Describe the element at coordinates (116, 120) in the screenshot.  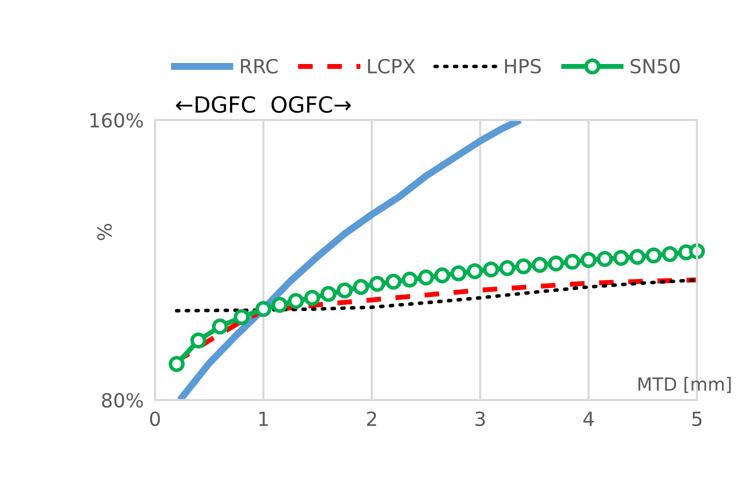
I see `y-tick-label: 160%` at that location.